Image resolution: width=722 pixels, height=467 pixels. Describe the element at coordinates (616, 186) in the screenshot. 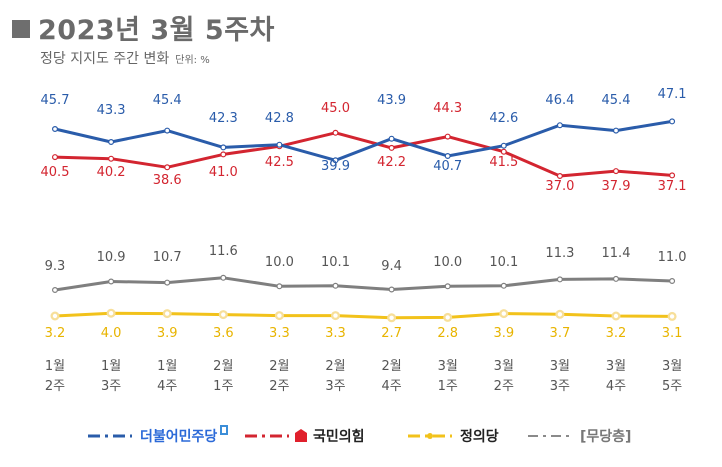

I see `data-label-ppp: 37.9` at that location.